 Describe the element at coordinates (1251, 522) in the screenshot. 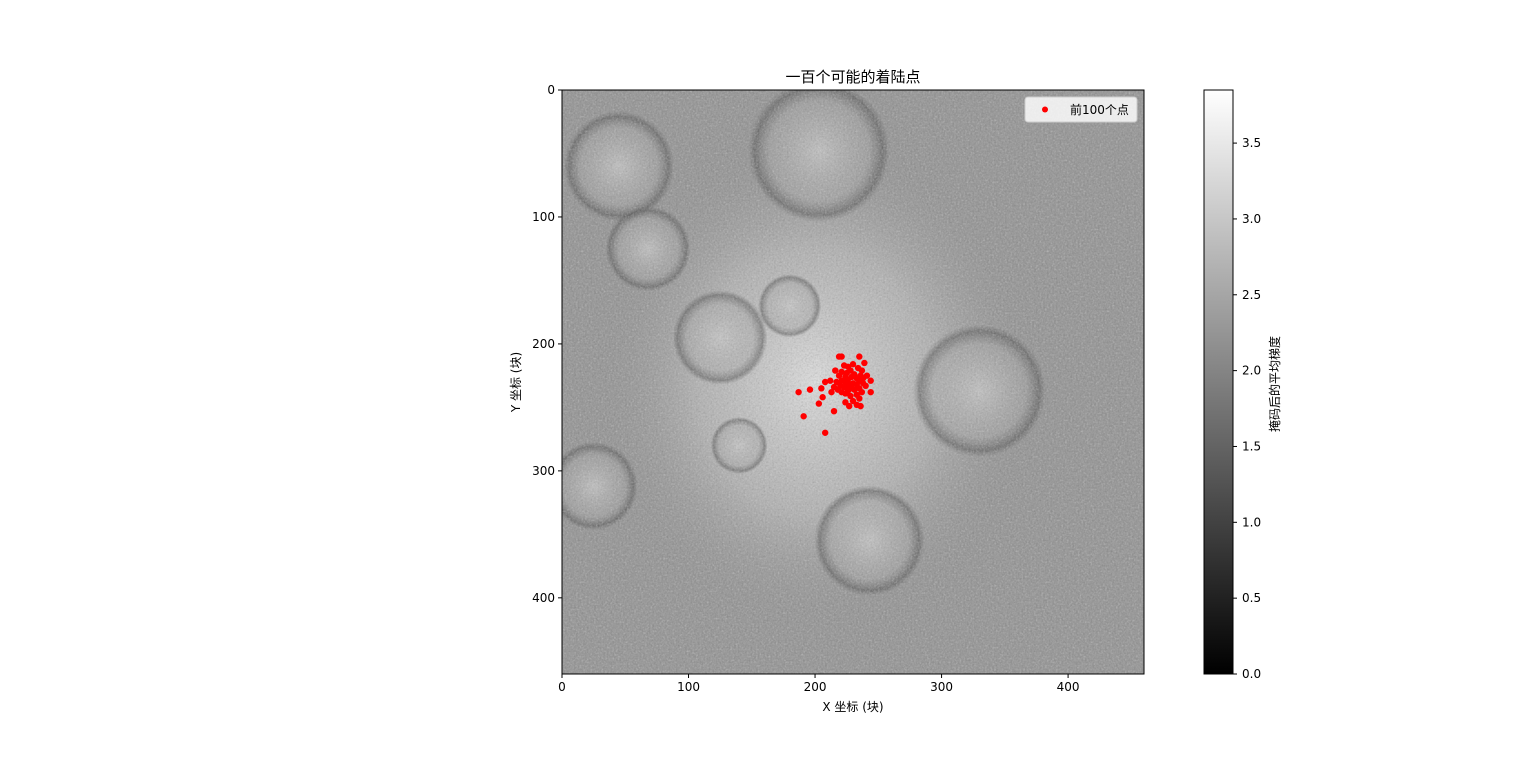

I see `colorbar-tick-label: 1.0` at that location.